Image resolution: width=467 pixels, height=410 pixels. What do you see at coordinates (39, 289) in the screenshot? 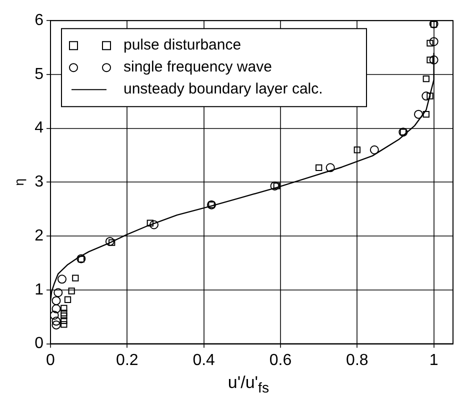
I see `y-tick-label: 1` at bounding box center [39, 289].